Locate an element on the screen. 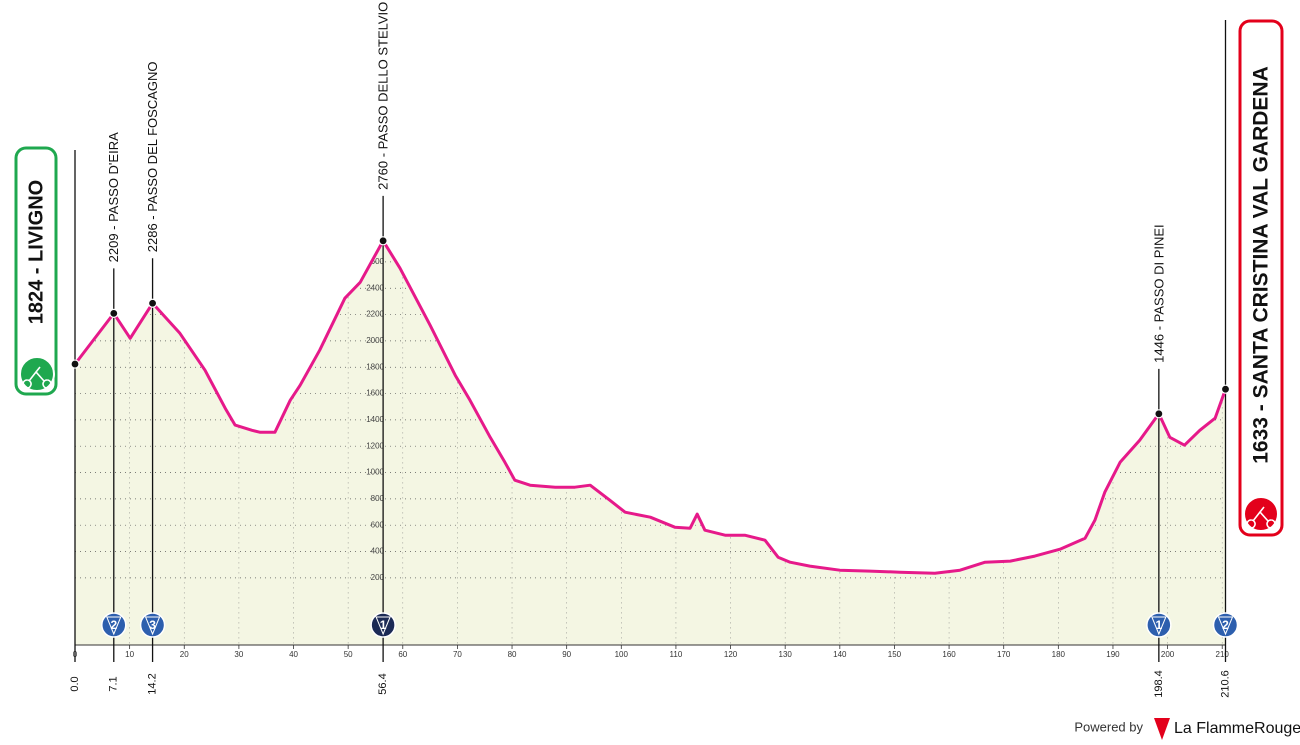 The image size is (1300, 745). y-tick-label: 1400 is located at coordinates (375, 419).